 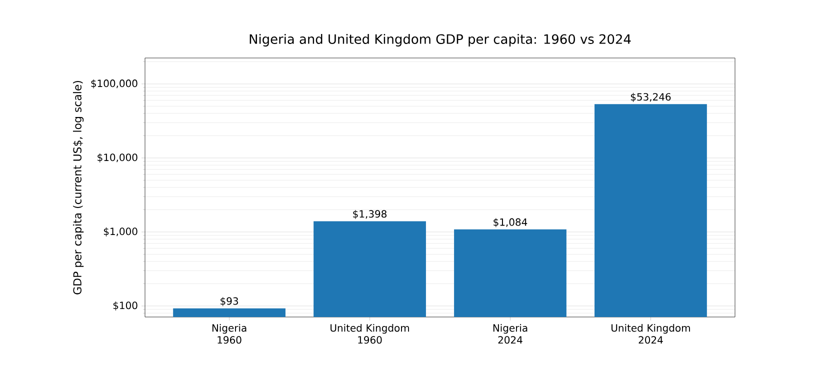 I want to click on y-tick-label: $100,000, so click(x=114, y=83).